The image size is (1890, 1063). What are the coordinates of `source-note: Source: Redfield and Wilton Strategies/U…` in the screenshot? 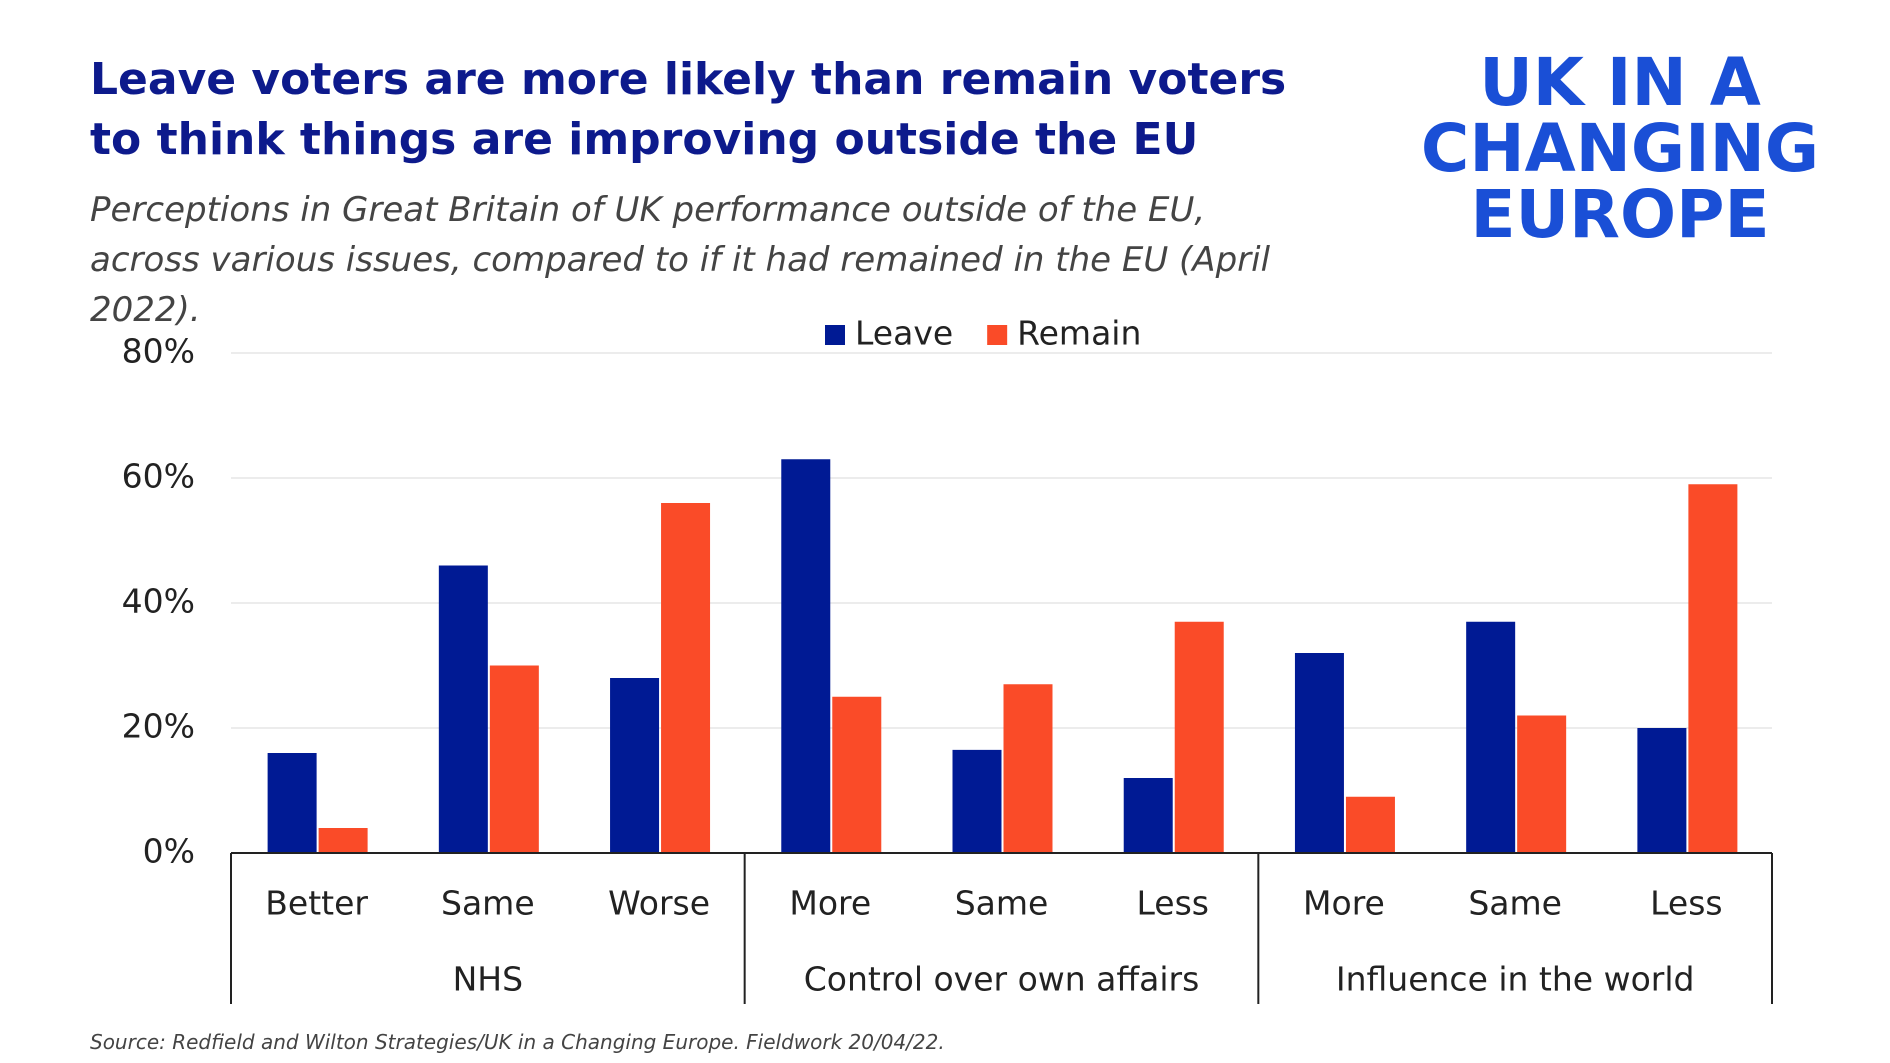 It's located at (517, 1042).